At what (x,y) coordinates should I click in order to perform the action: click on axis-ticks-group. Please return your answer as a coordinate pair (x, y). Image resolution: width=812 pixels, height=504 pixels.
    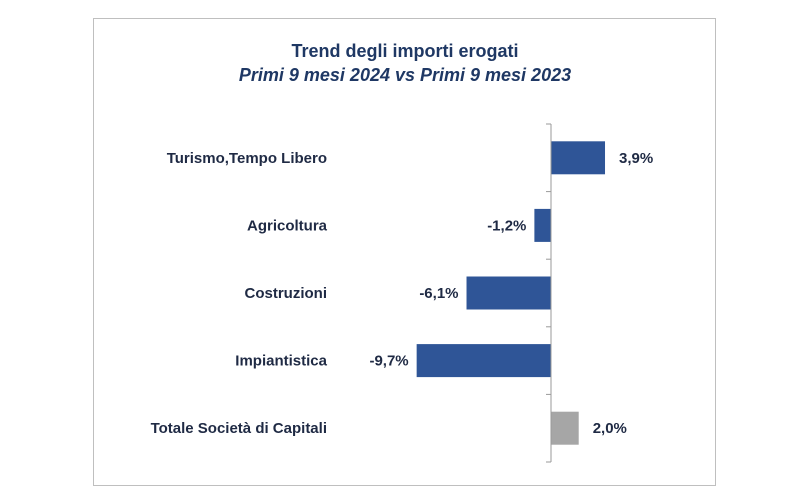
    Looking at the image, I should click on (548, 293).